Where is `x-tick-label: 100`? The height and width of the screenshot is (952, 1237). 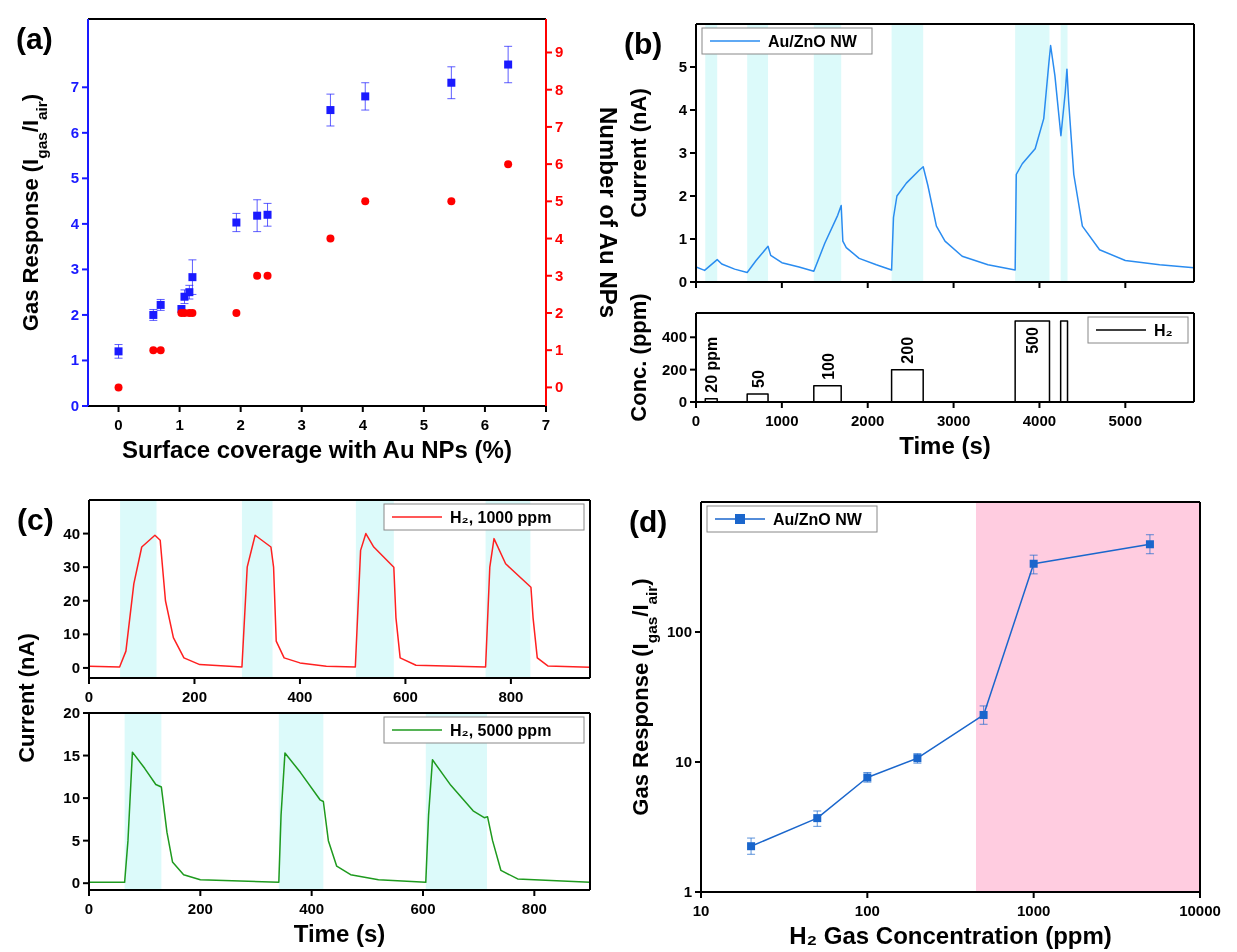
x-tick-label: 100 is located at coordinates (867, 910).